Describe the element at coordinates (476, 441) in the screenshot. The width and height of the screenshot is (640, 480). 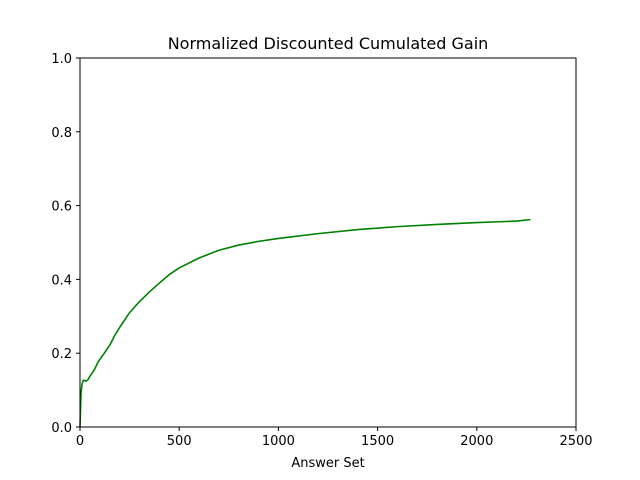
I see `x-tick-label: 2000` at that location.